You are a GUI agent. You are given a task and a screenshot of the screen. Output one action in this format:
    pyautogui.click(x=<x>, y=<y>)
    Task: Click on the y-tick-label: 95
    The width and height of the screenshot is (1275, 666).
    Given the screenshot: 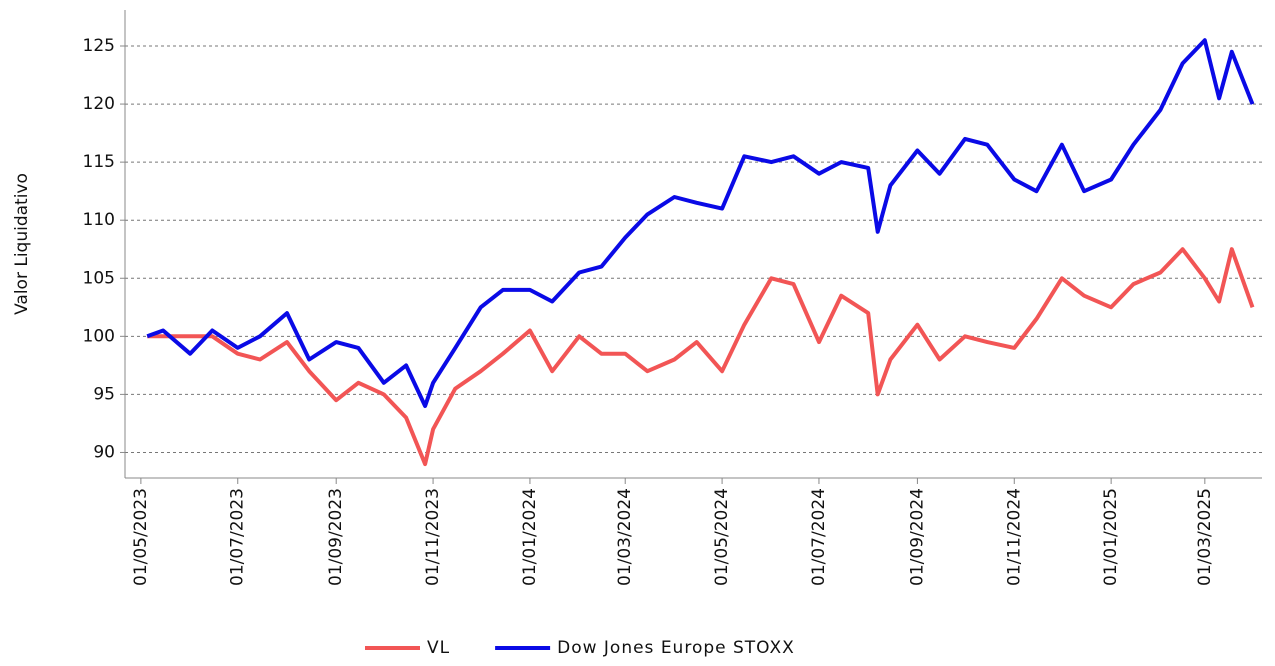 What is the action you would take?
    pyautogui.click(x=104, y=394)
    